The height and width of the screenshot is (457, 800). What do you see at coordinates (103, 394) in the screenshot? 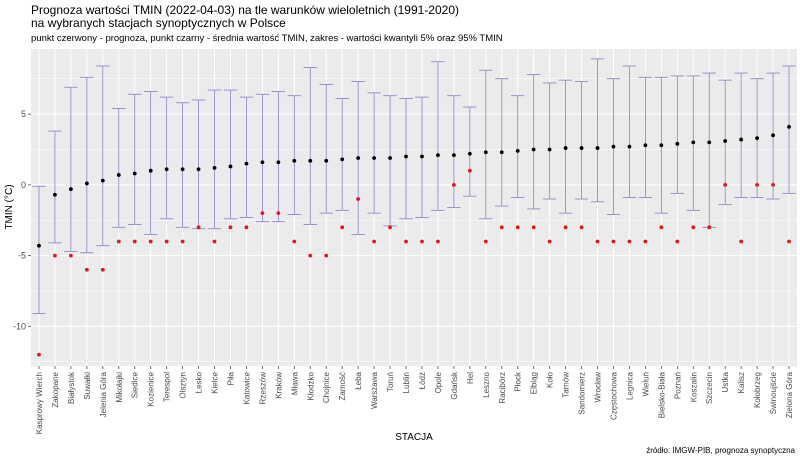
I see `x-tick-label: Jelenia Góra` at bounding box center [103, 394].